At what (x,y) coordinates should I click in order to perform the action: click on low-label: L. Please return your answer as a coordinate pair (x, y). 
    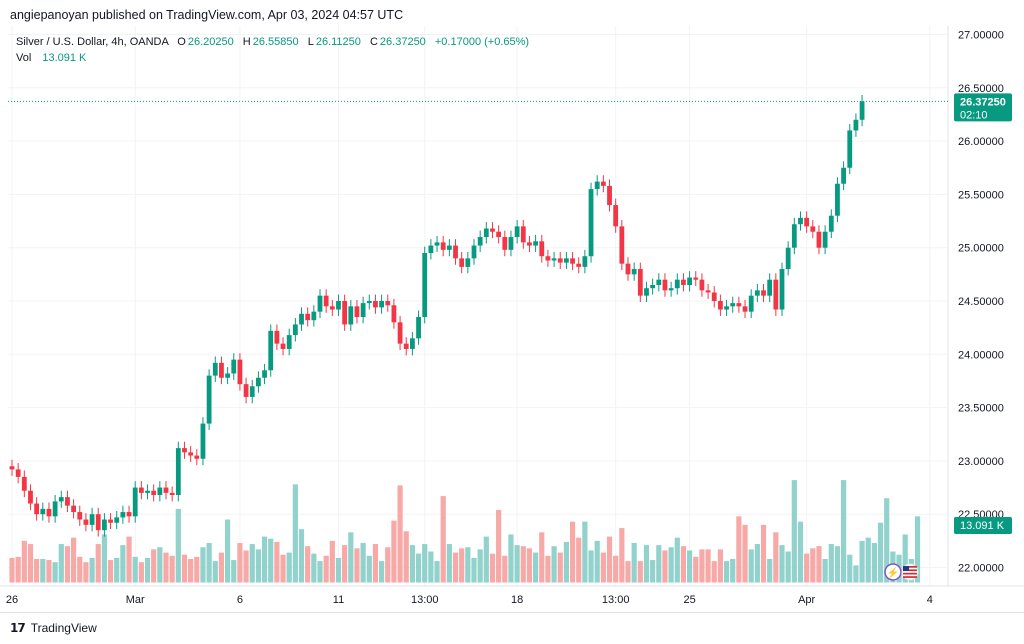
    Looking at the image, I should click on (310, 42).